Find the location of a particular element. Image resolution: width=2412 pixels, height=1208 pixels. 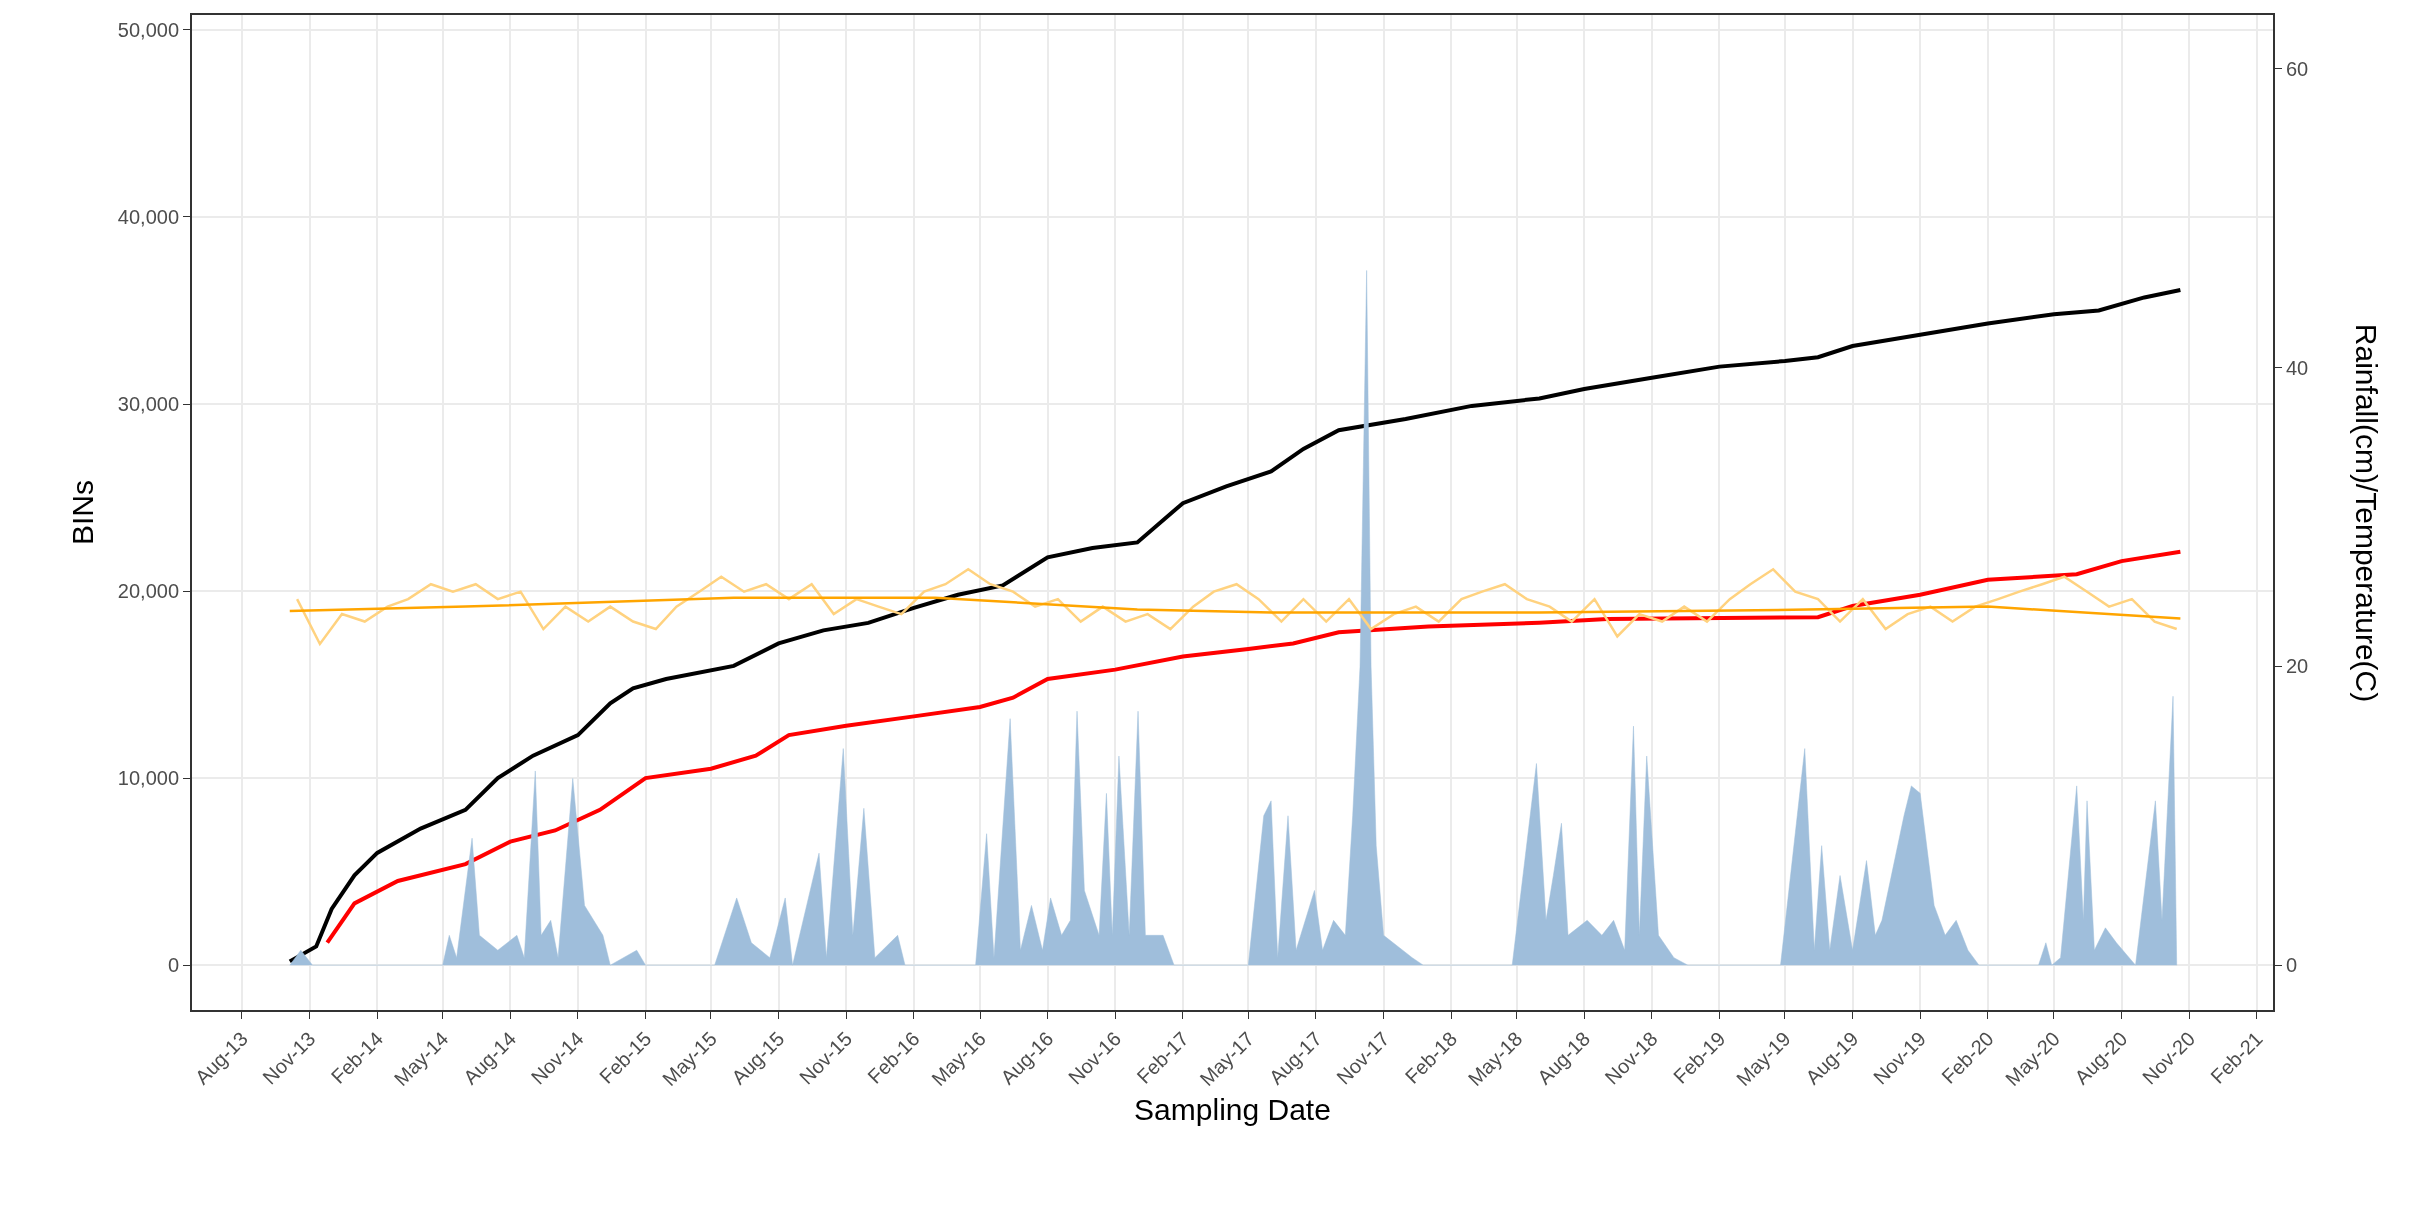

y-tick-label: 20,000 is located at coordinates (148, 591).